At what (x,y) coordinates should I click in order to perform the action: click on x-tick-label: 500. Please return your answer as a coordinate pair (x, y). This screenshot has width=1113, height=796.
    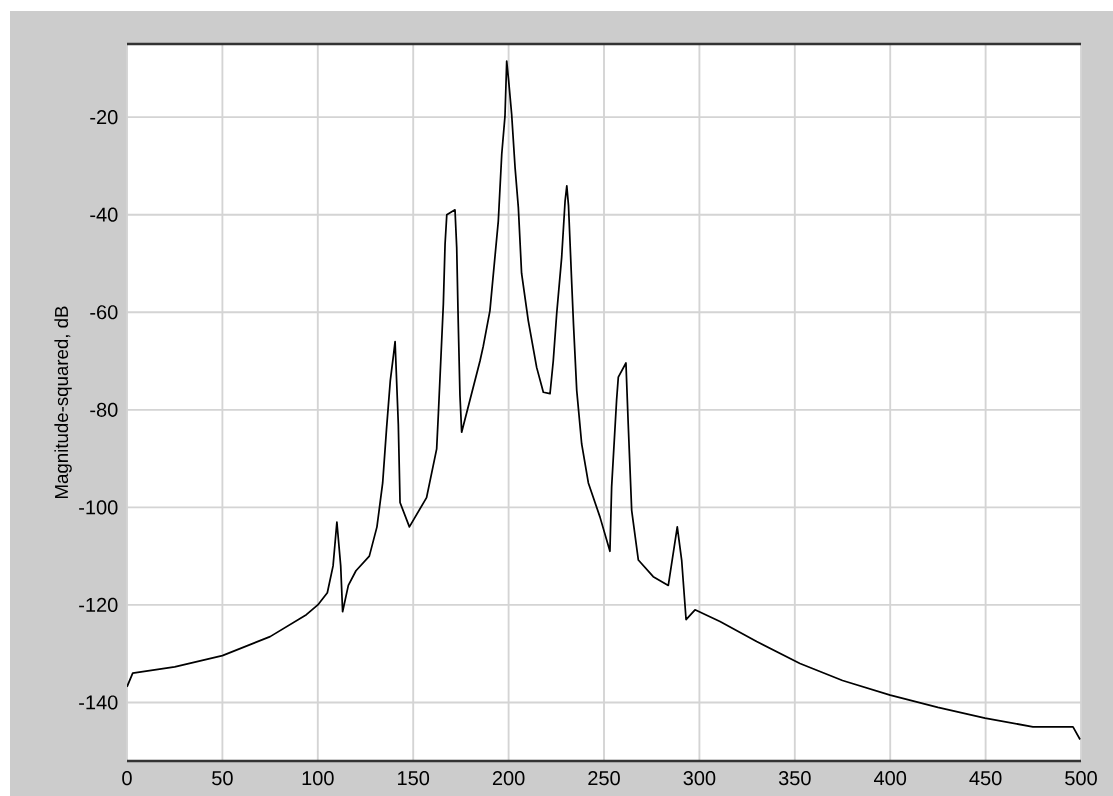
    Looking at the image, I should click on (1081, 778).